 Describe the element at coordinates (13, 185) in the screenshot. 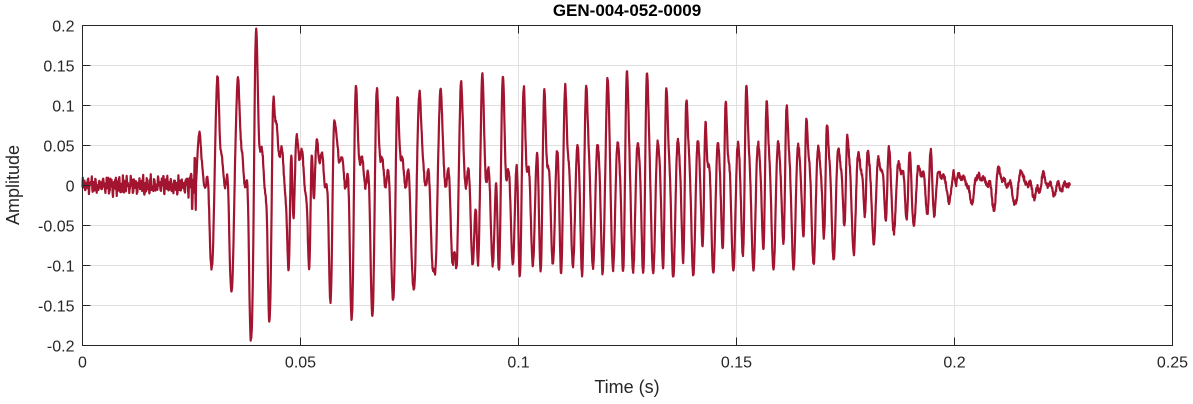

I see `y-axis-label: Amplitude` at that location.